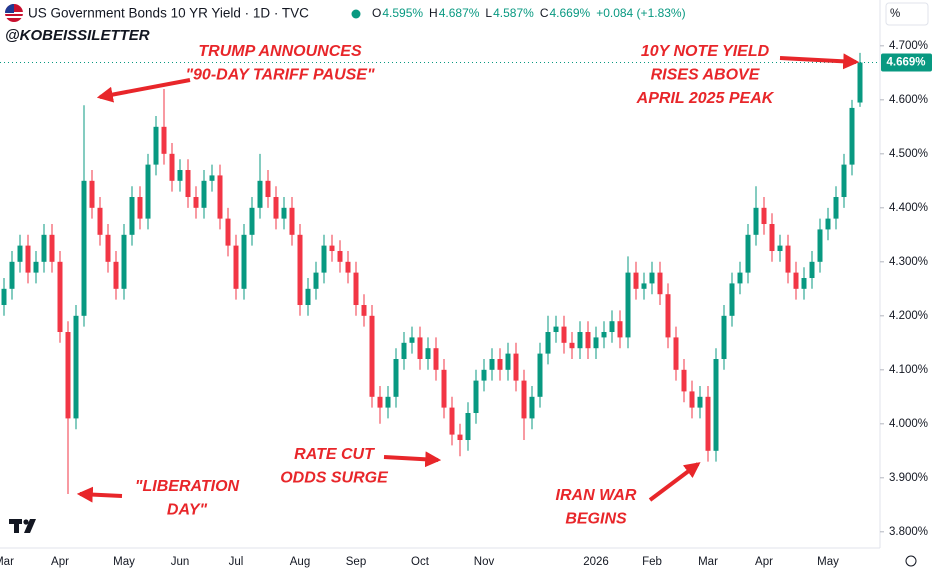  Describe the element at coordinates (334, 478) in the screenshot. I see `annotation: ODDS SURGE` at that location.